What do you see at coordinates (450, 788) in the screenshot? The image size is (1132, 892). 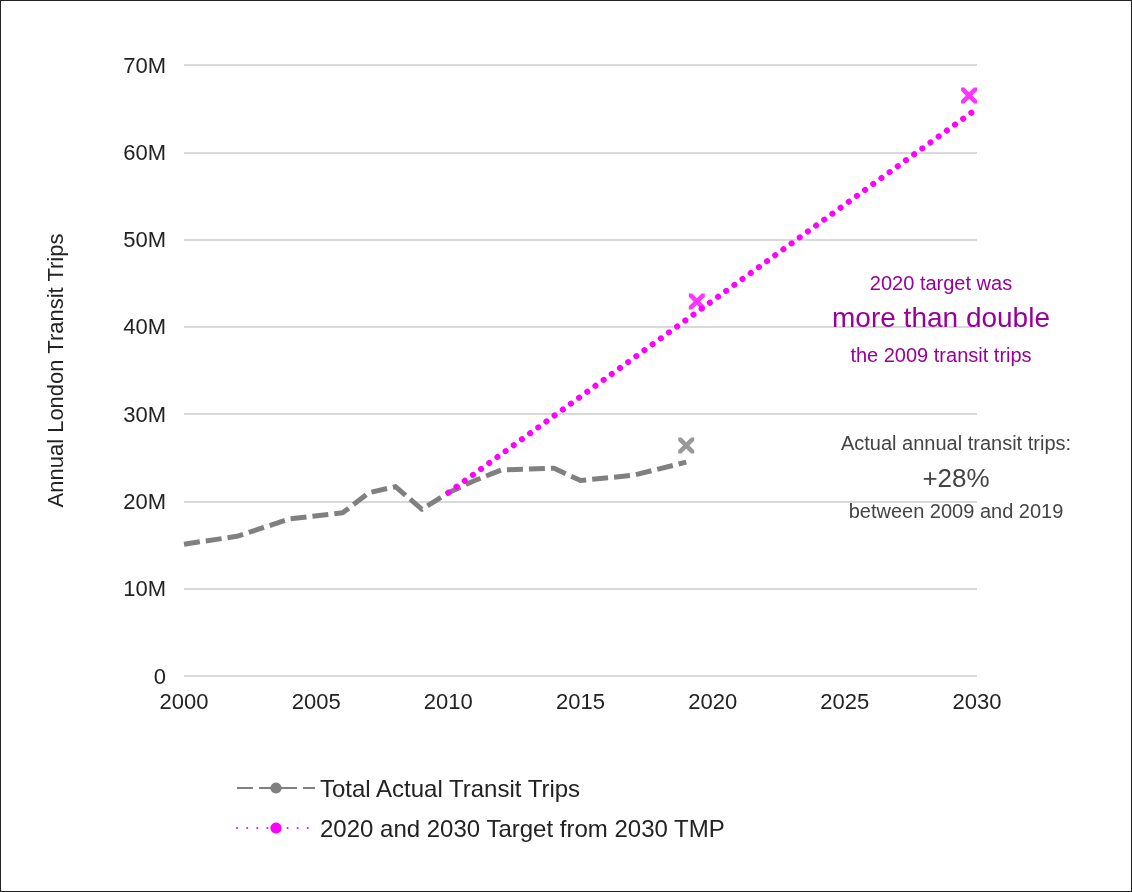 I see `legend-label: Total Actual Transit Trips` at bounding box center [450, 788].